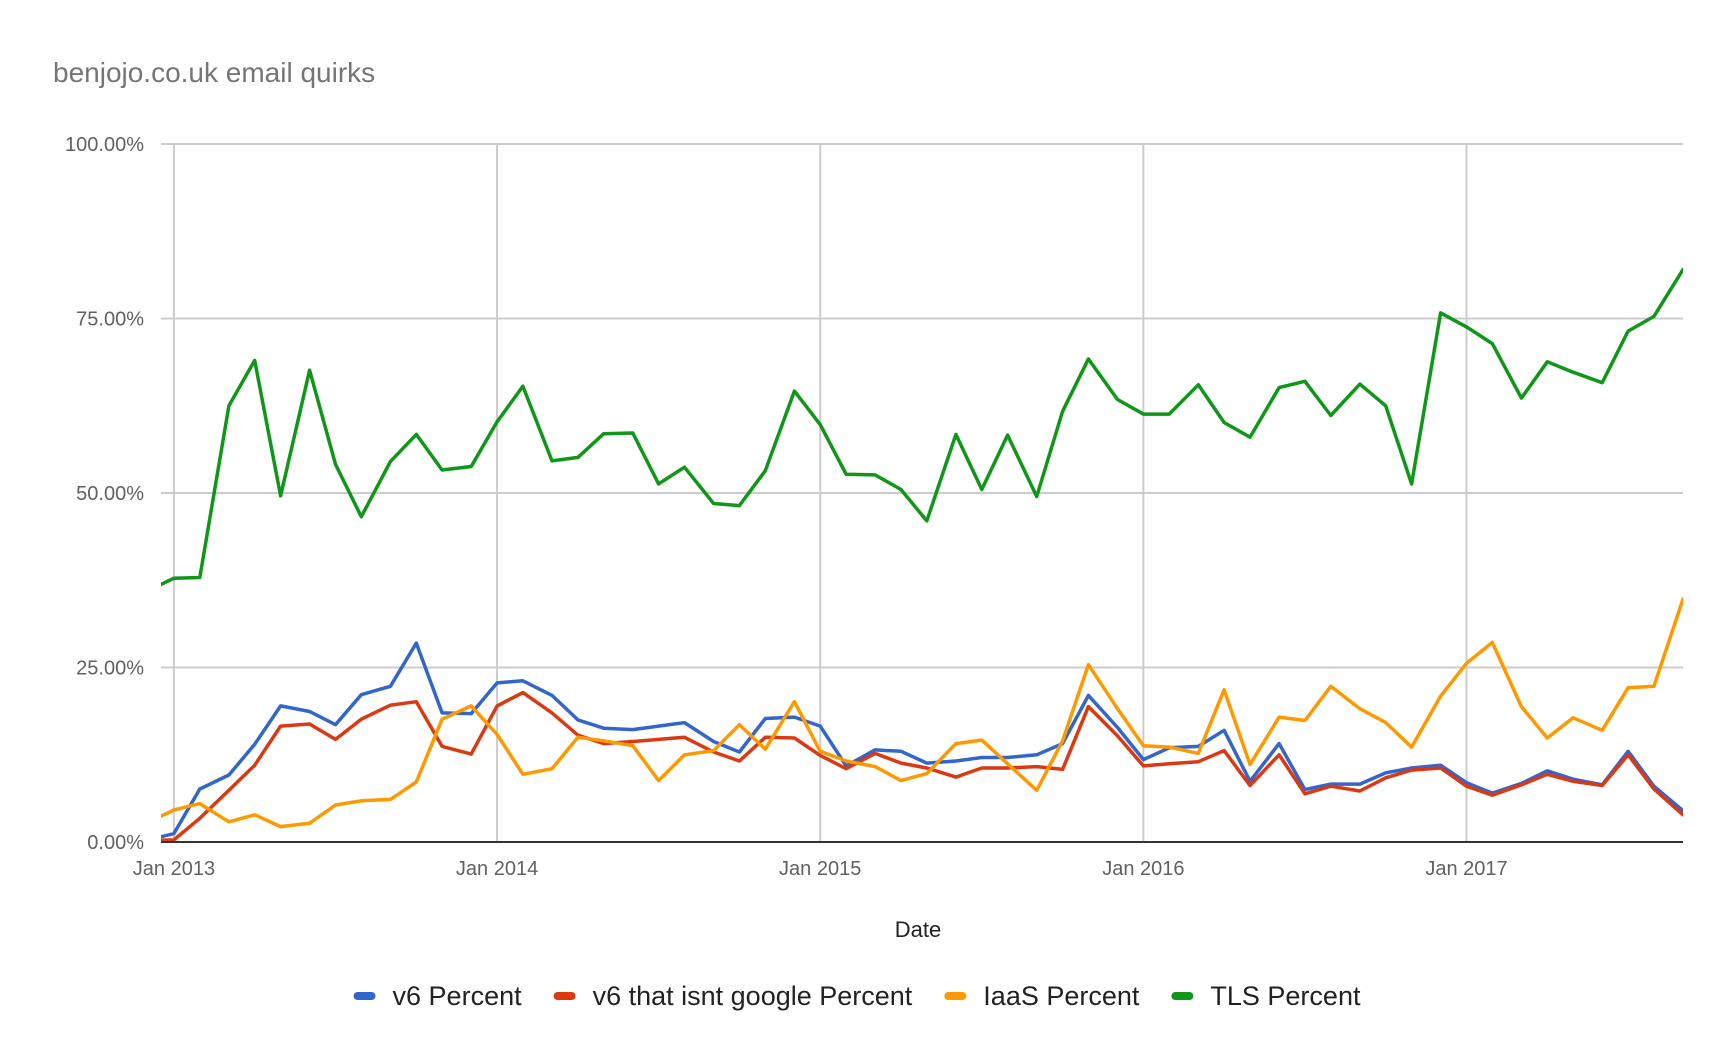 This screenshot has width=1714, height=1060. Describe the element at coordinates (1061, 996) in the screenshot. I see `legend-label: IaaS Percent` at that location.